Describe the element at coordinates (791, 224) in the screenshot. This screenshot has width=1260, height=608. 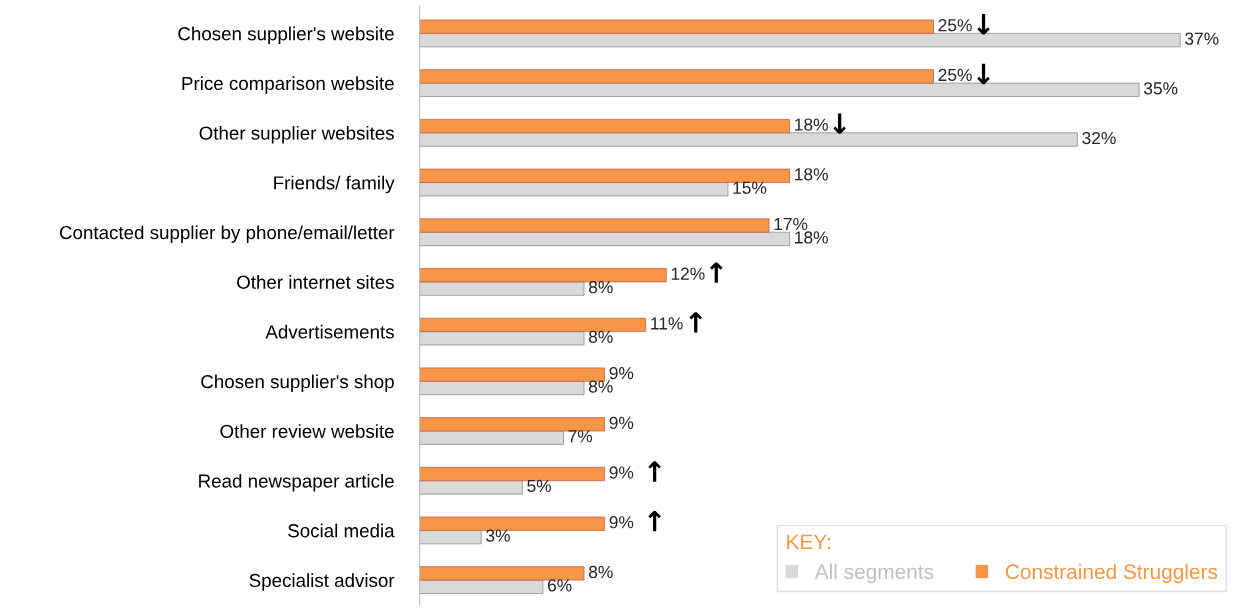
I see `data-label: 17%` at that location.